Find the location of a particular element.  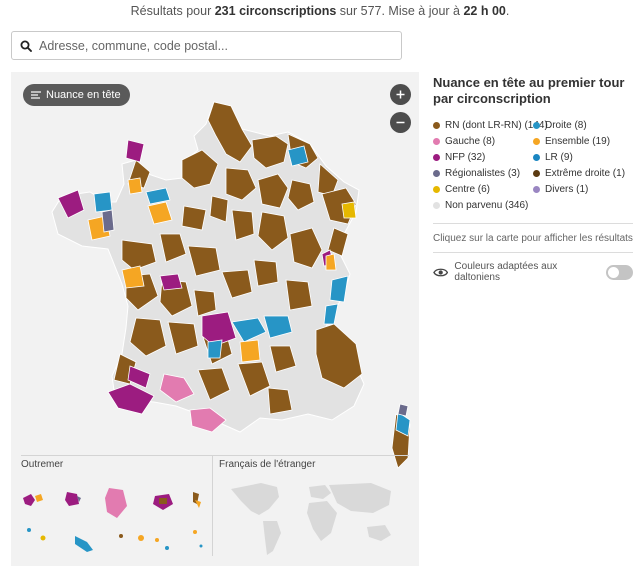

legend-item: Régionalistes (3) is located at coordinates (483, 173).